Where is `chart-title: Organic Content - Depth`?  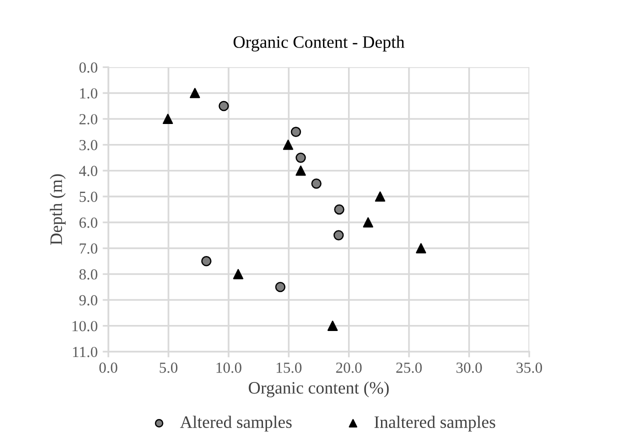
chart-title: Organic Content - Depth is located at coordinates (319, 44).